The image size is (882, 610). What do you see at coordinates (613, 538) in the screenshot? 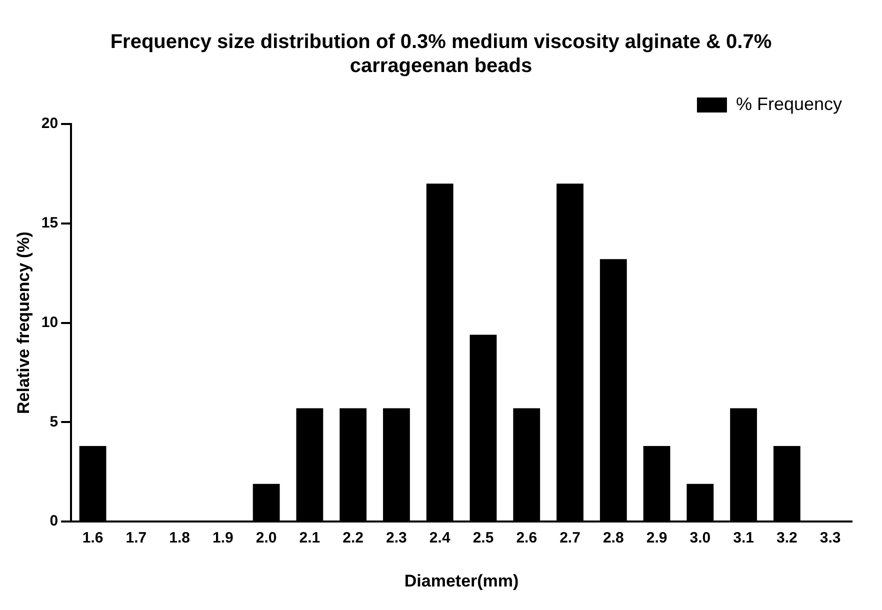
I see `x-tick-label: 2.8` at bounding box center [613, 538].